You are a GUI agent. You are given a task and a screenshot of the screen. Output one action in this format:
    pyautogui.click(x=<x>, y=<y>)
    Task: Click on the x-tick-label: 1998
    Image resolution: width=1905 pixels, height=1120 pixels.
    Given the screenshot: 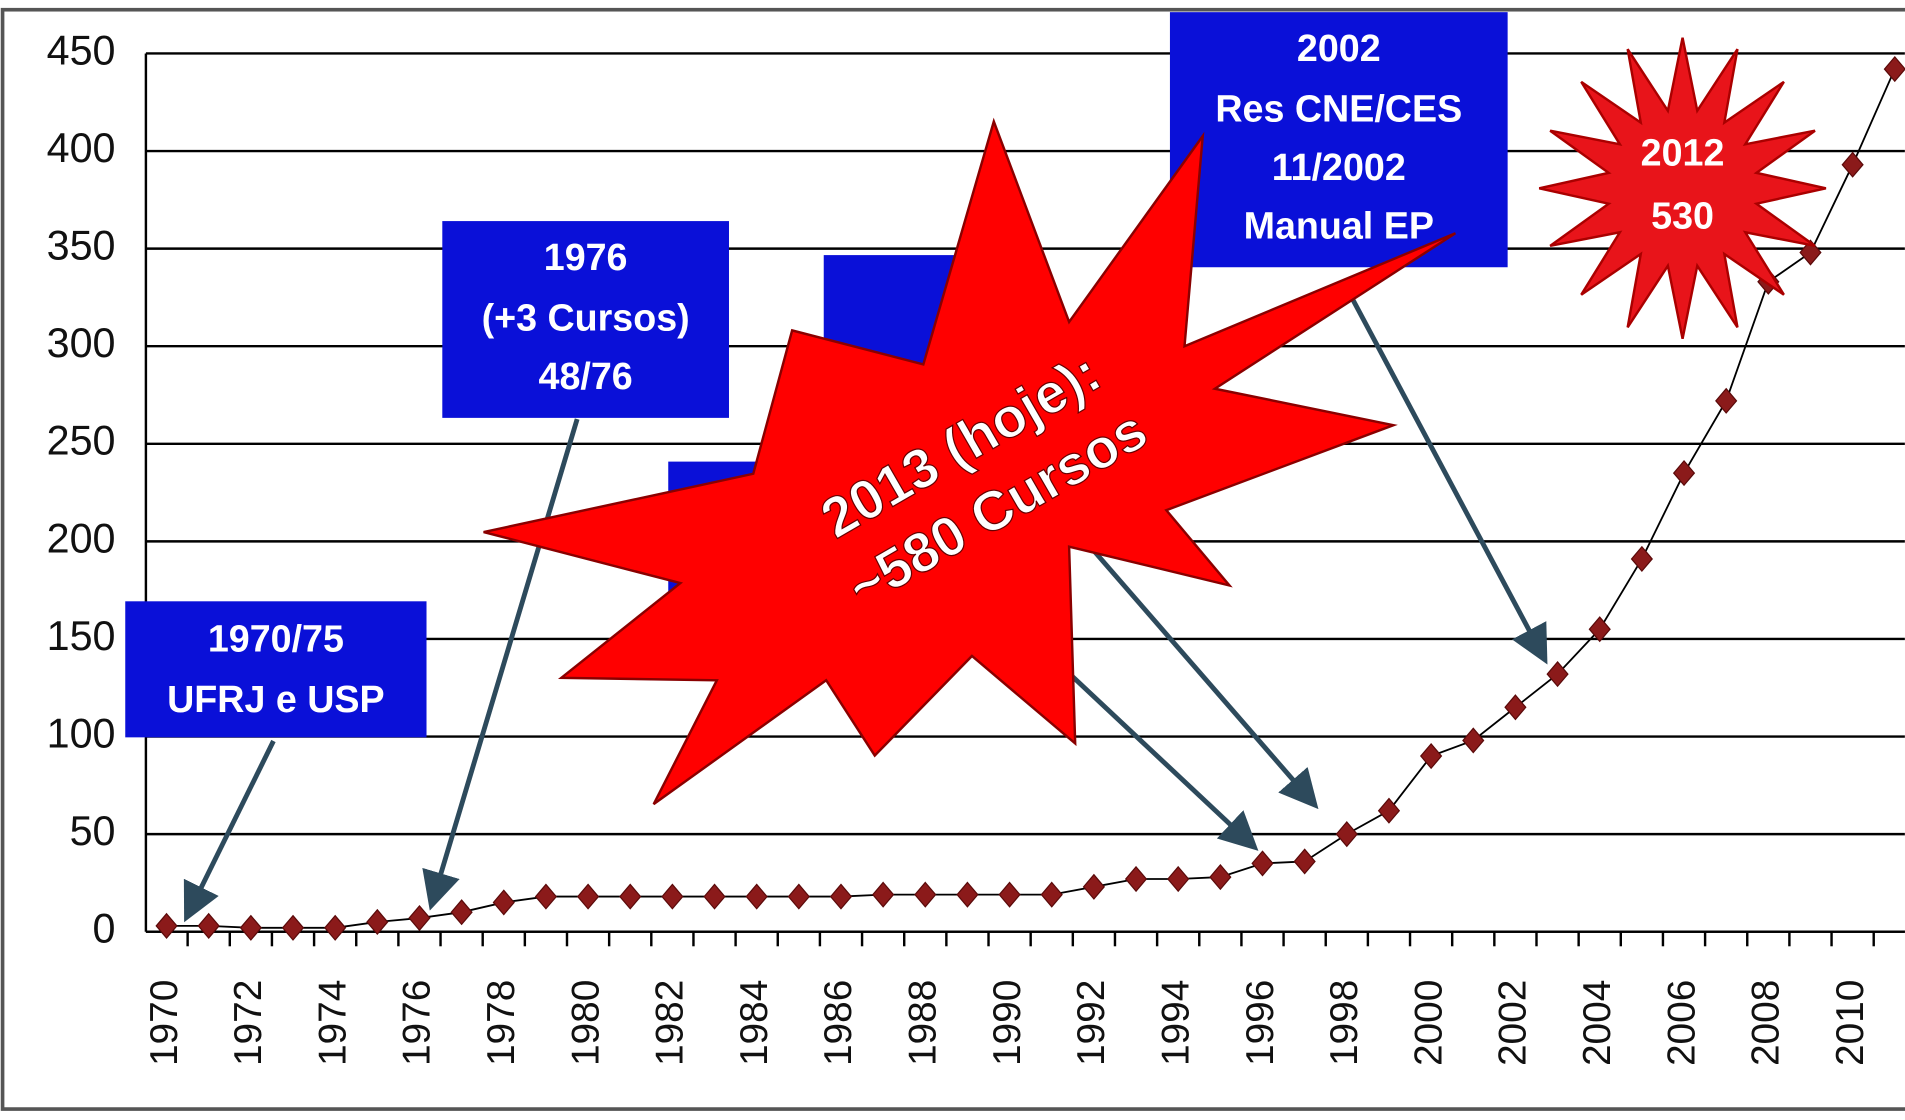 What is the action you would take?
    pyautogui.click(x=1344, y=1023)
    